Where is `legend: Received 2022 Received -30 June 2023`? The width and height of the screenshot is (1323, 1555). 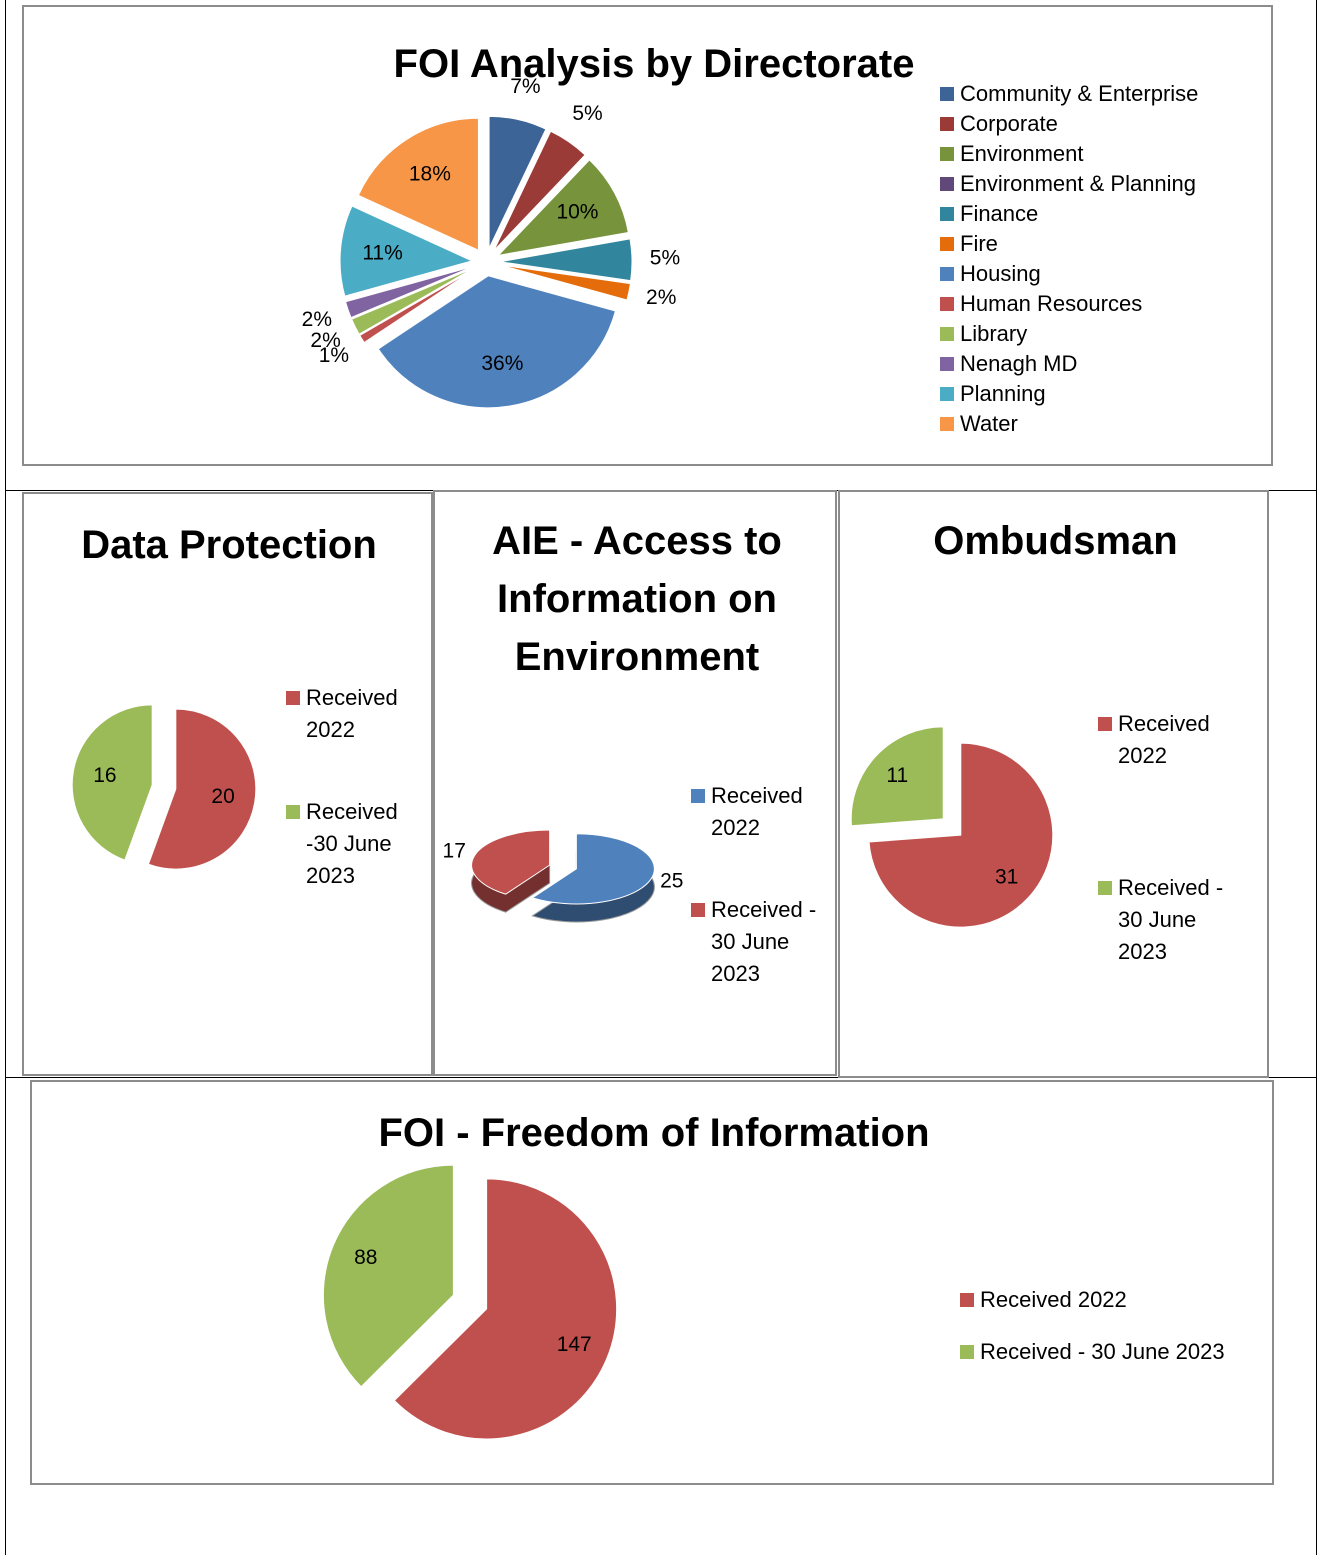 legend: Received 2022 Received -30 June 2023 is located at coordinates (356, 812).